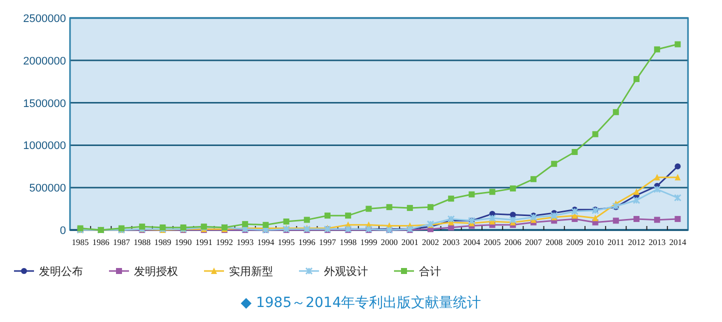 This screenshot has height=322, width=722. What do you see at coordinates (409, 242) in the screenshot?
I see `x-tick-label: 2001` at bounding box center [409, 242].